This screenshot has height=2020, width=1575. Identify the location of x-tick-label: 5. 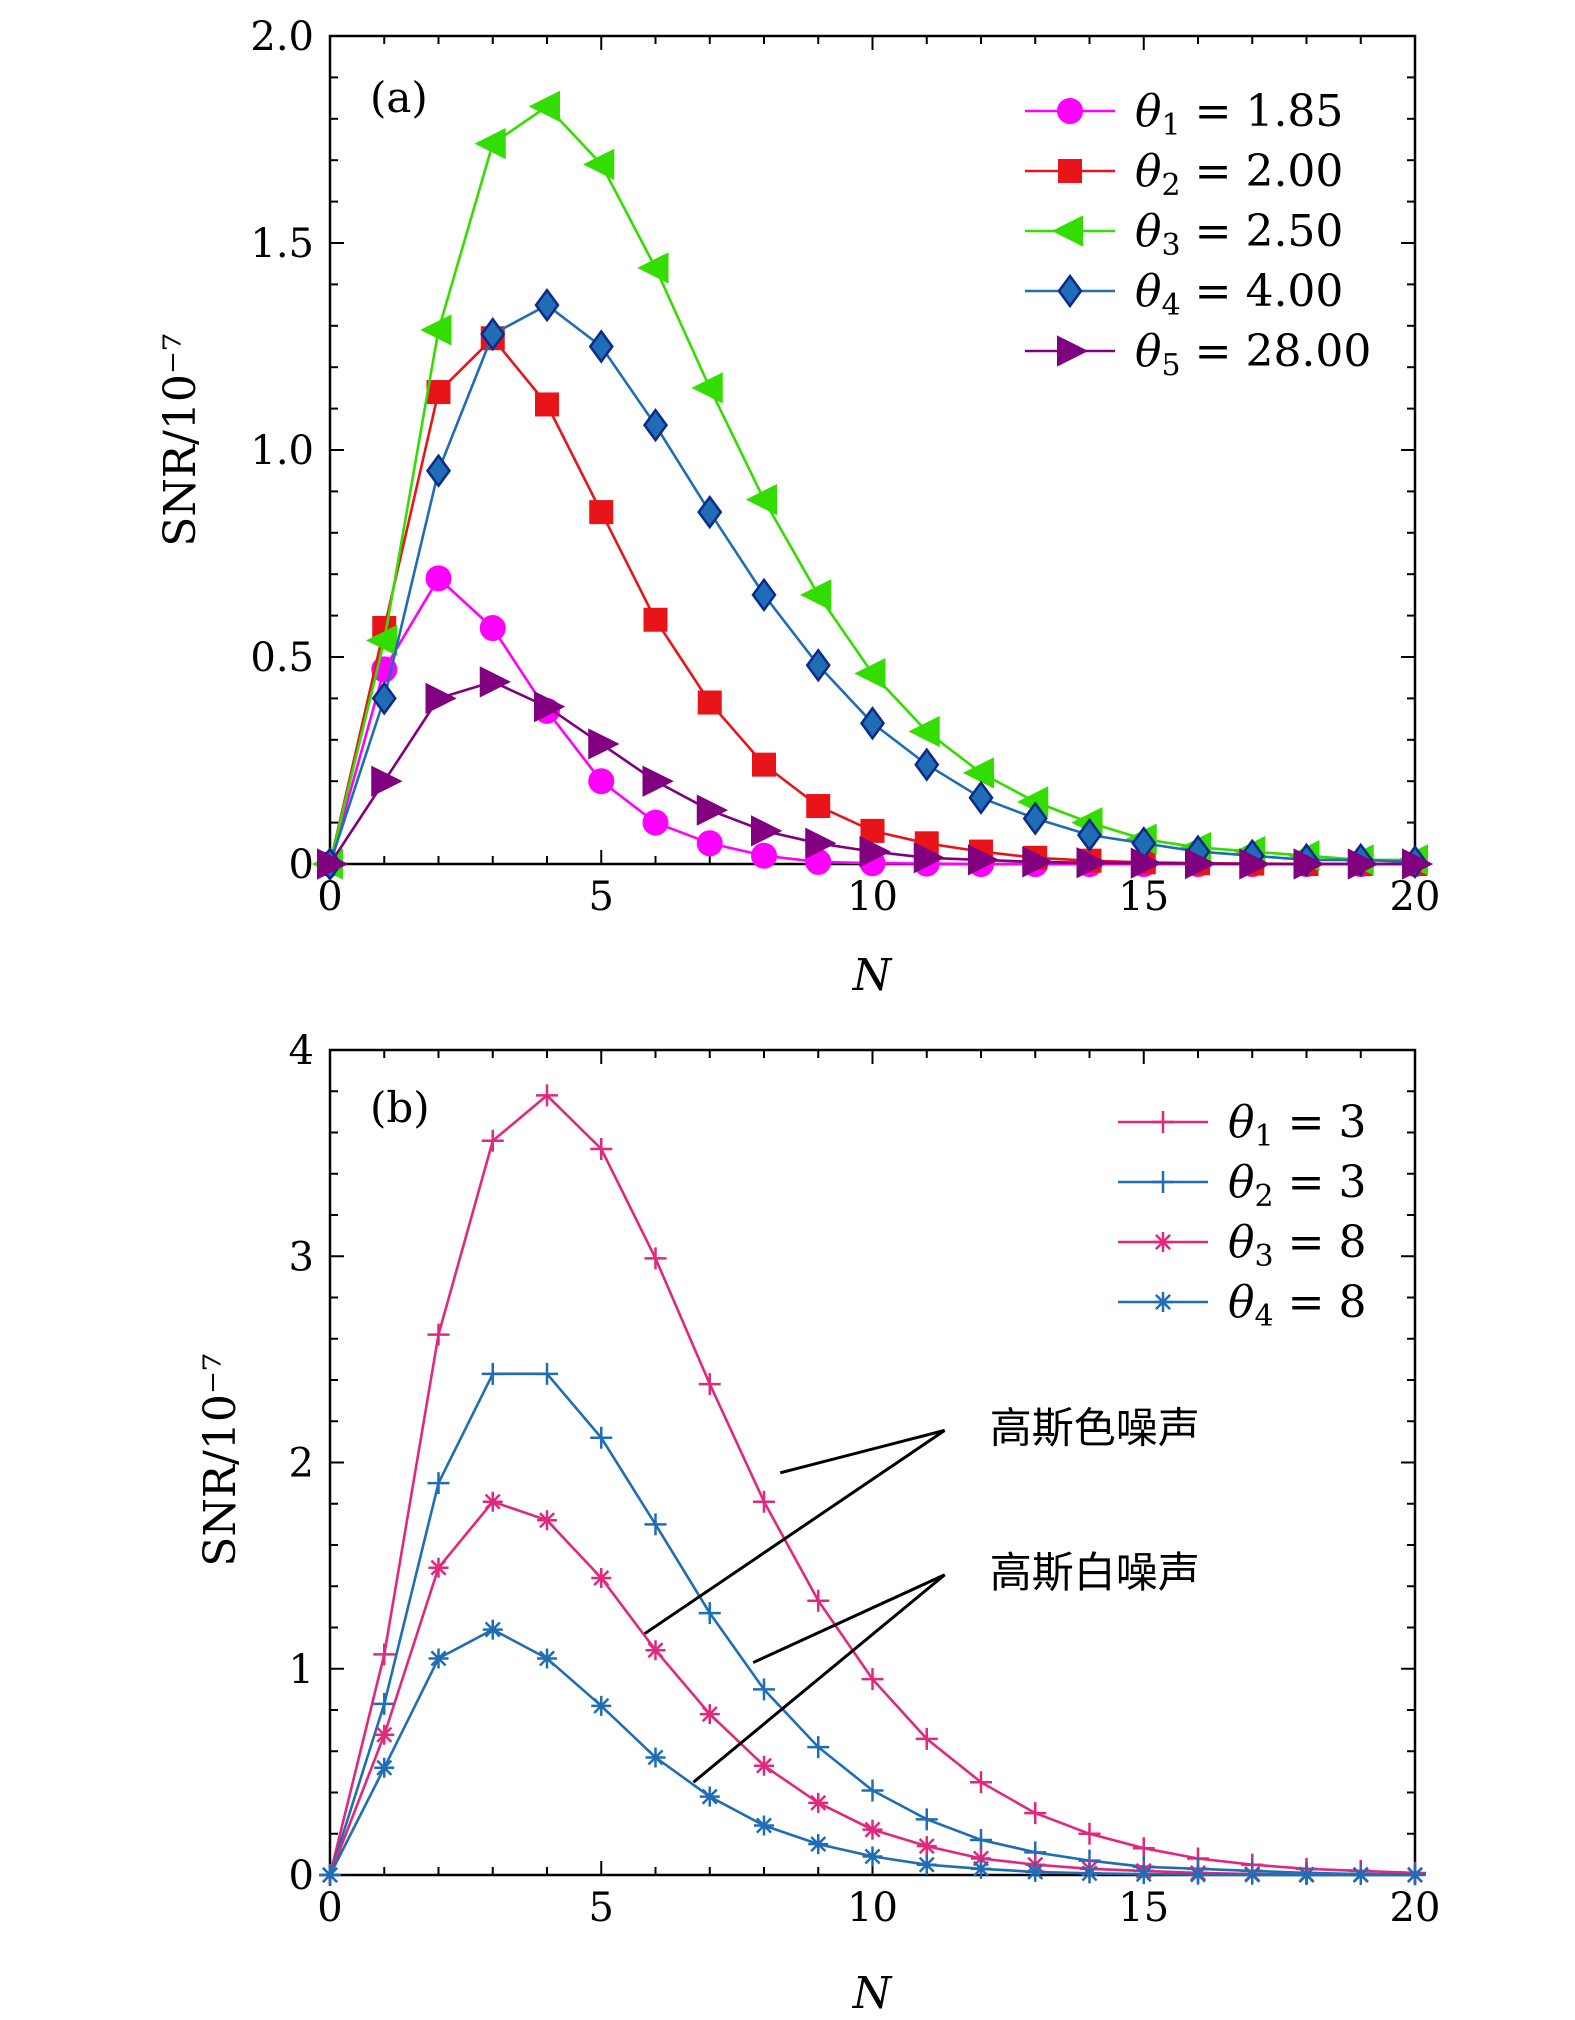
(601, 897).